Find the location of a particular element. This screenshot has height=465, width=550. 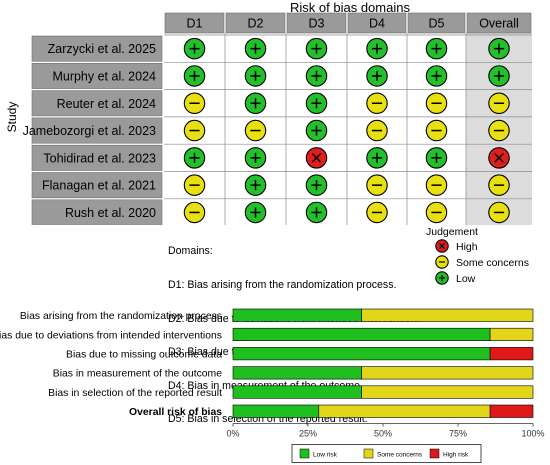

study-name: Murphy et al. 2024 is located at coordinates (104, 76).